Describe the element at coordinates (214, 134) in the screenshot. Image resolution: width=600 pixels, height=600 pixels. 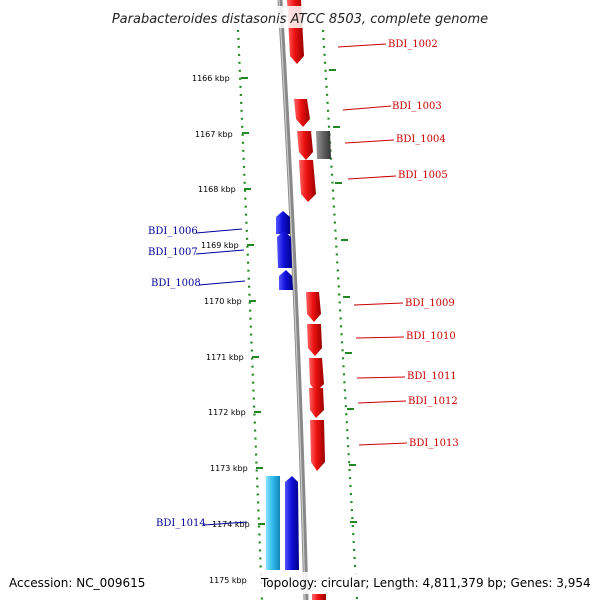
I see `tick-label: 1167 kbp` at that location.